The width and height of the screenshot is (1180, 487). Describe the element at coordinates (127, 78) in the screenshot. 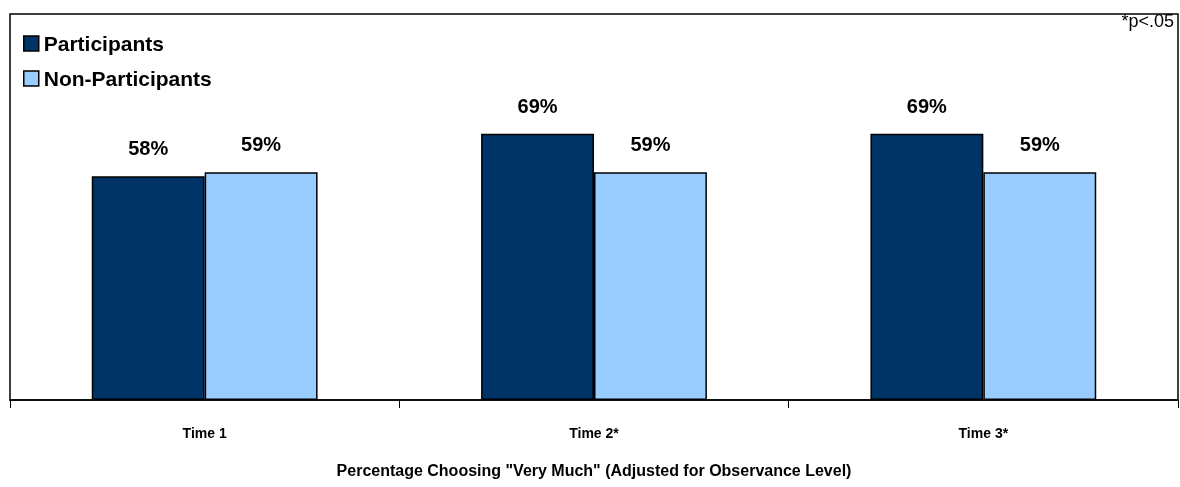

I see `legend-label: Non-Participants` at that location.